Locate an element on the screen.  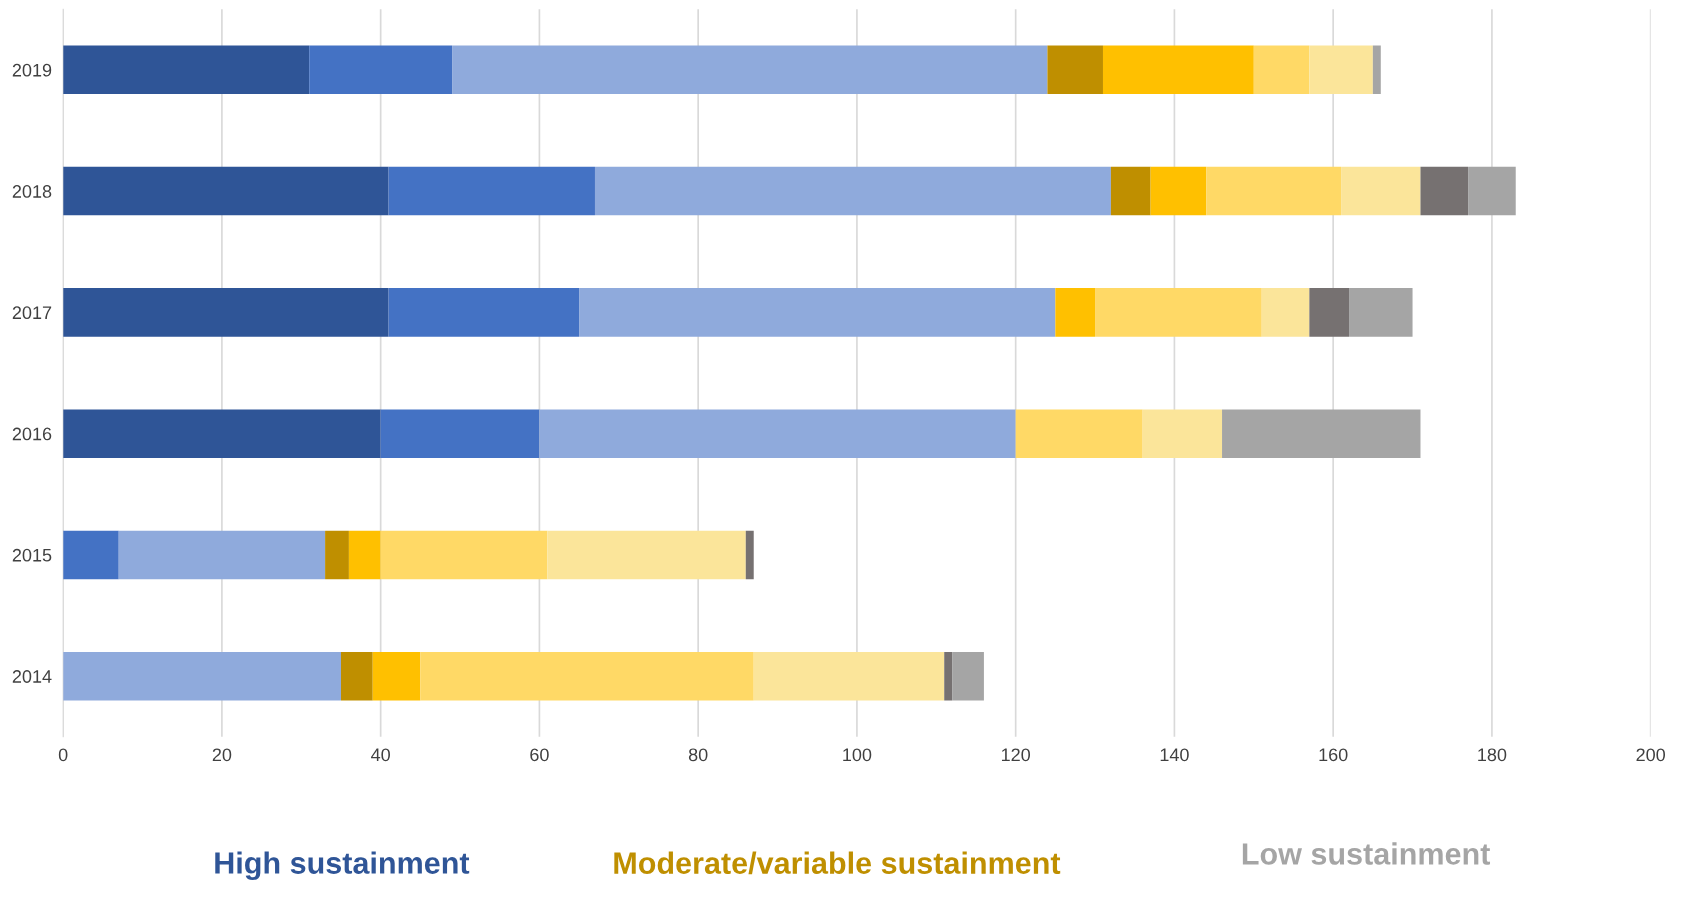
x-tick-label: 40 is located at coordinates (380, 755).